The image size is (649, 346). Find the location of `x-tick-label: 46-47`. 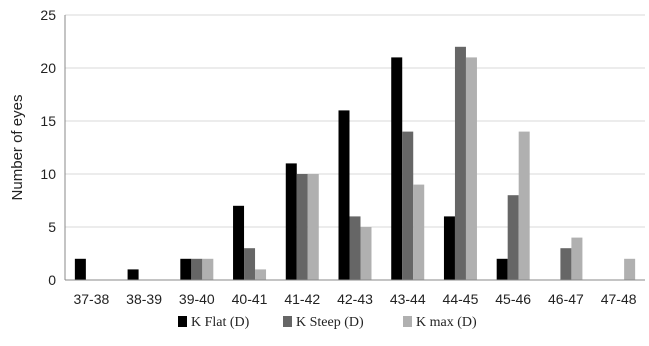

x-tick-label: 46-47 is located at coordinates (566, 299).